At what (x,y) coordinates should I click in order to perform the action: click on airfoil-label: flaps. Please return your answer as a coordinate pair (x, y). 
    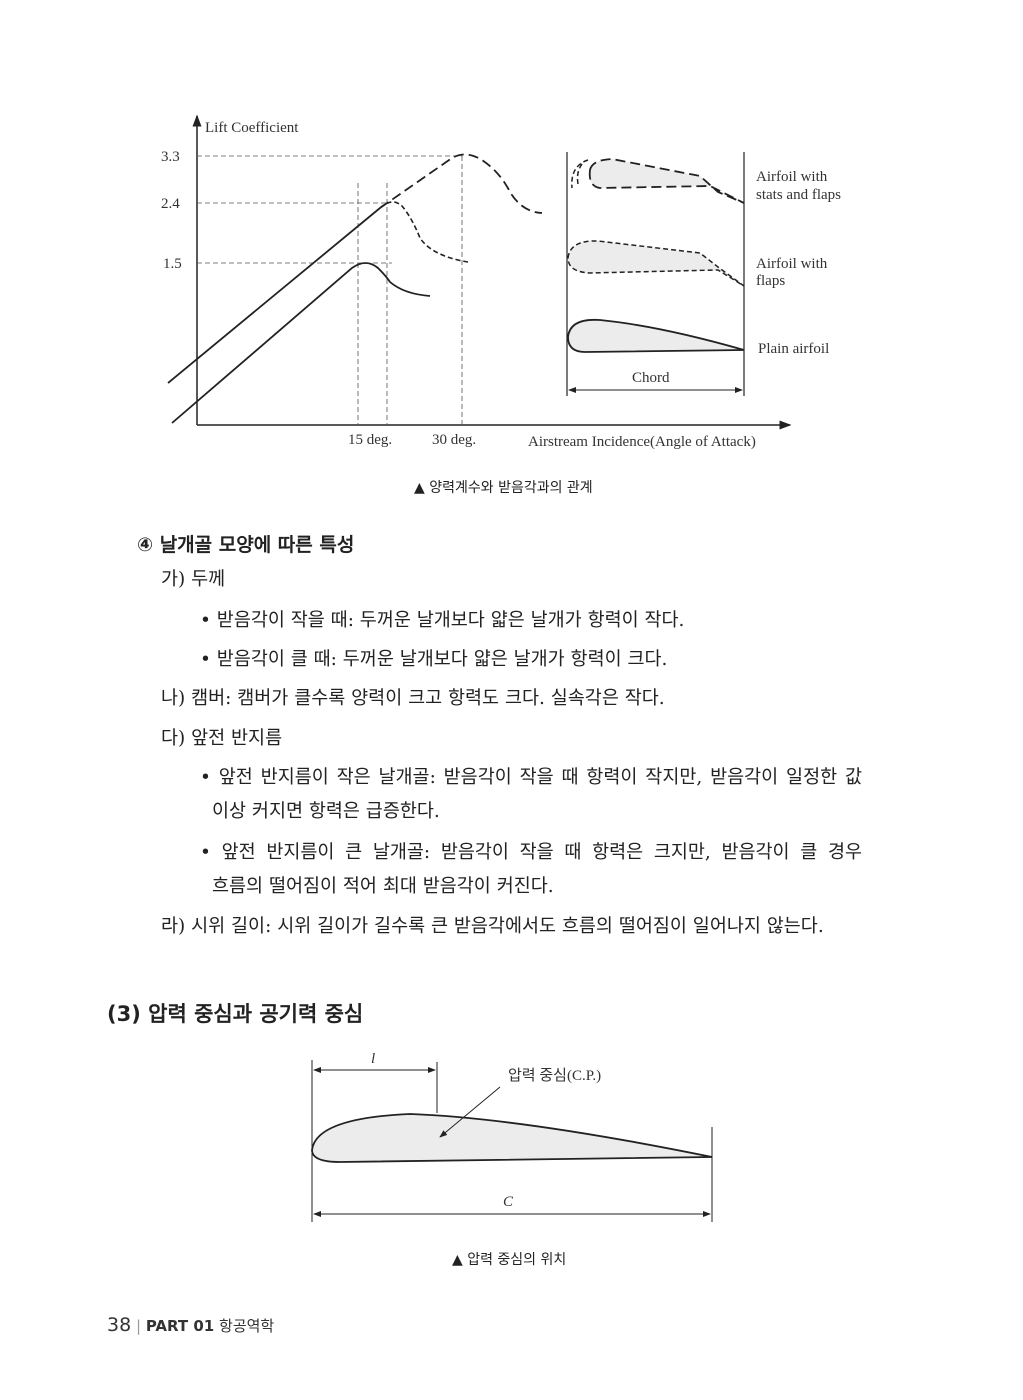
    Looking at the image, I should click on (770, 281).